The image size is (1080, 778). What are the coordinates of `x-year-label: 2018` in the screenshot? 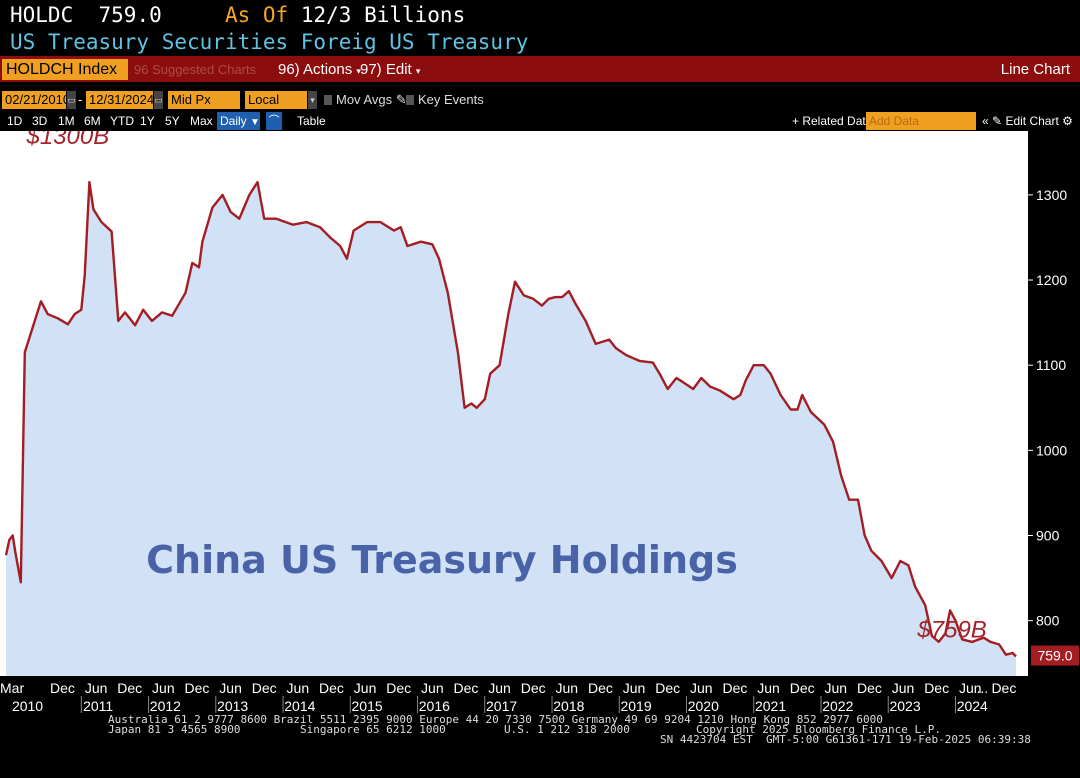 It's located at (568, 705).